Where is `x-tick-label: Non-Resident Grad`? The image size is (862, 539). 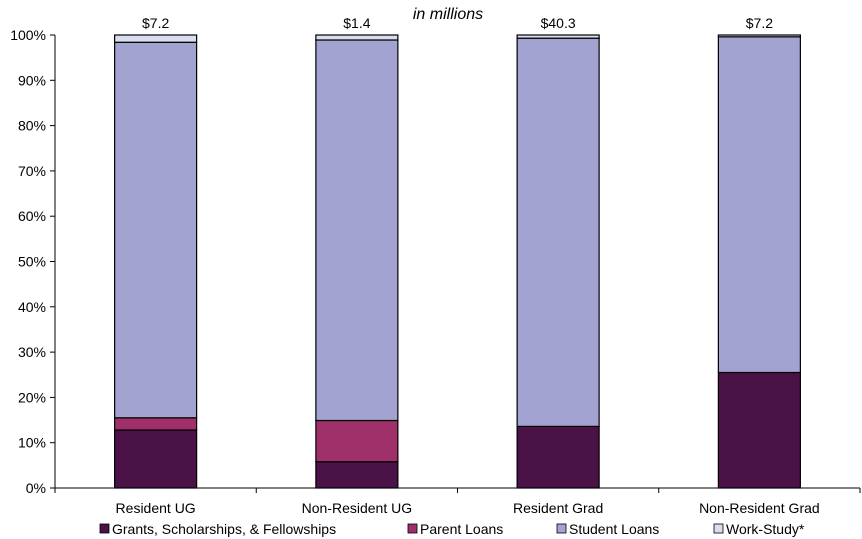
x-tick-label: Non-Resident Grad is located at coordinates (759, 508).